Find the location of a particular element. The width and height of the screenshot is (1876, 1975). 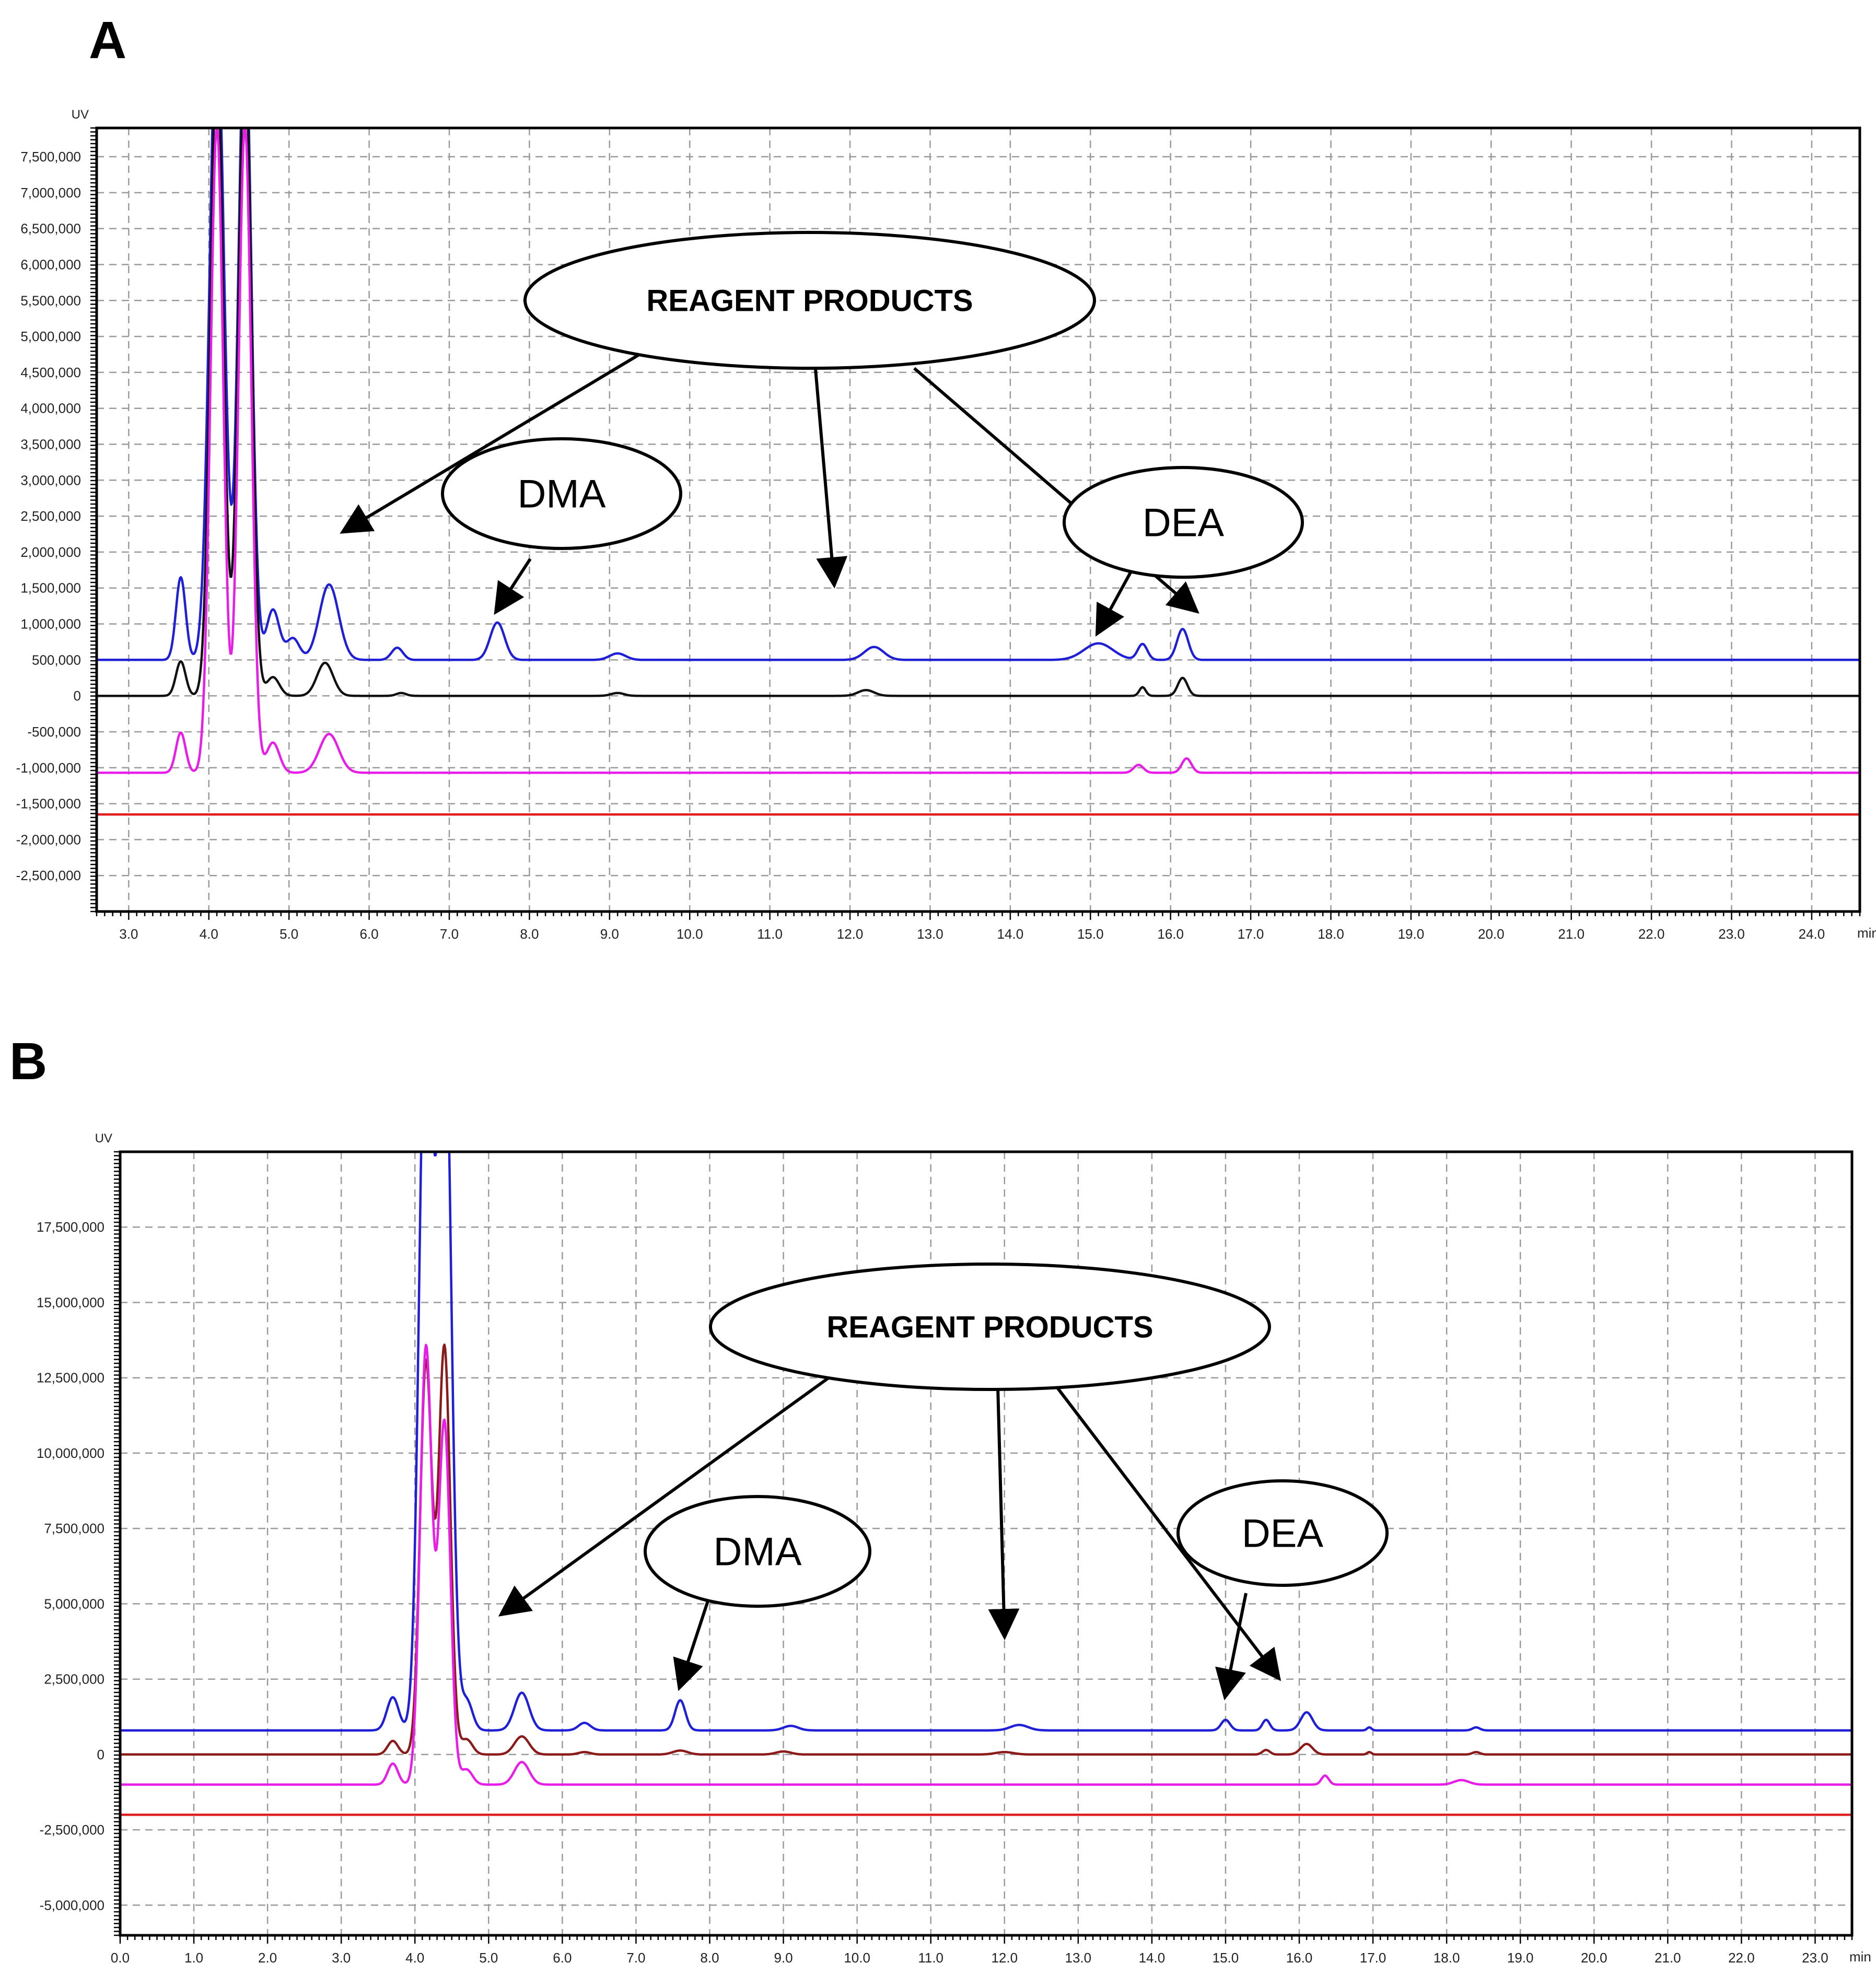

x-tick-label: 24.0 is located at coordinates (1812, 934).